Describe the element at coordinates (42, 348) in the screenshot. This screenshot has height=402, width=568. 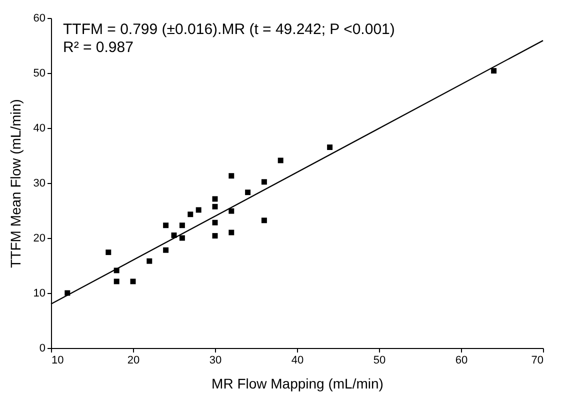
I see `y-tick-label: 0` at that location.